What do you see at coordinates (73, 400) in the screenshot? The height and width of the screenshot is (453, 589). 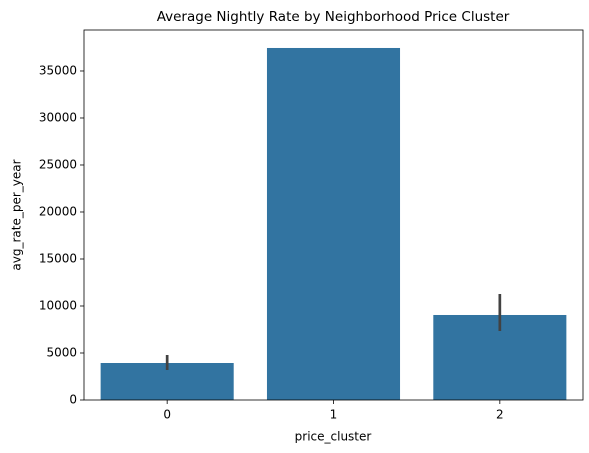 I see `y-tick-label: 0` at bounding box center [73, 400].